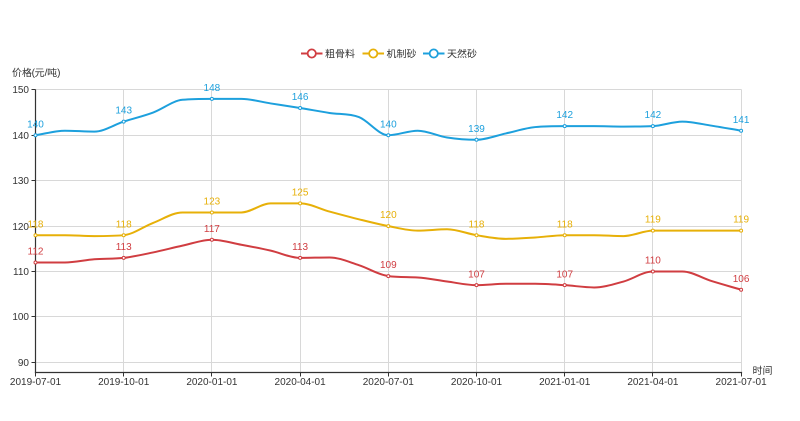 The image size is (800, 421). What do you see at coordinates (741, 120) in the screenshot?
I see `svg-text: 141` at bounding box center [741, 120].